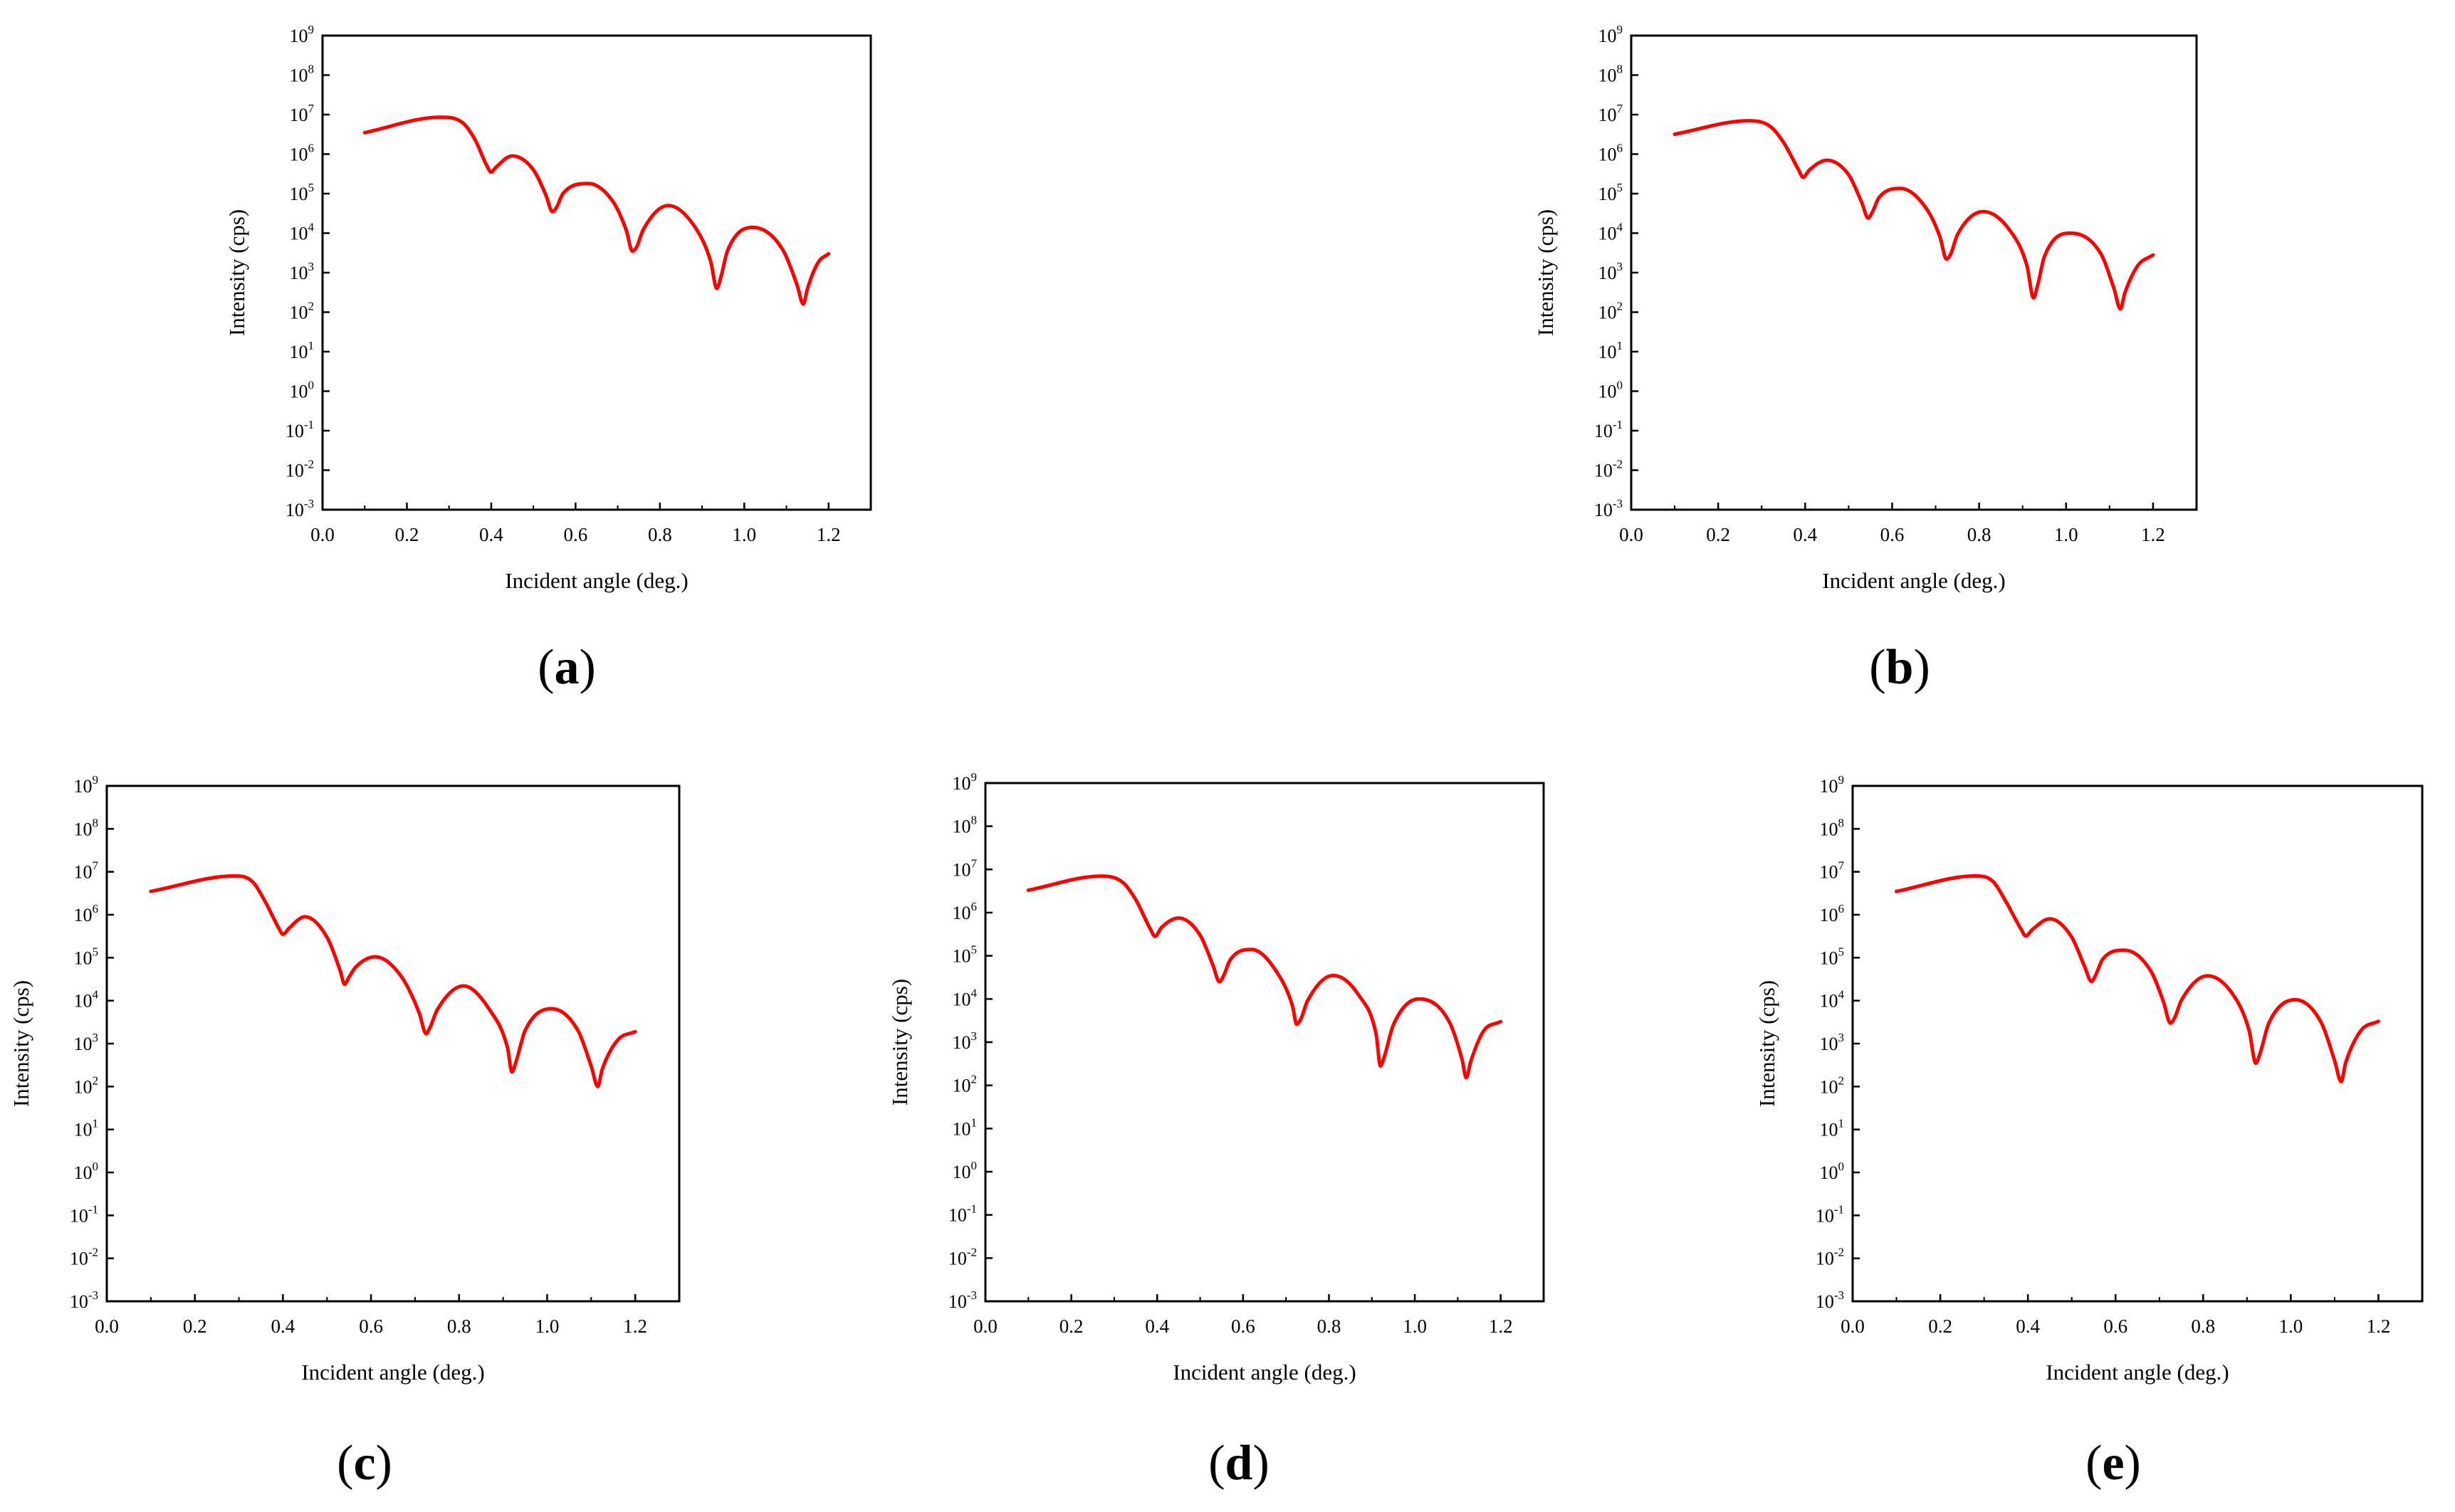 The height and width of the screenshot is (1512, 2455). What do you see at coordinates (567, 667) in the screenshot?
I see `panel-label: (a)` at bounding box center [567, 667].